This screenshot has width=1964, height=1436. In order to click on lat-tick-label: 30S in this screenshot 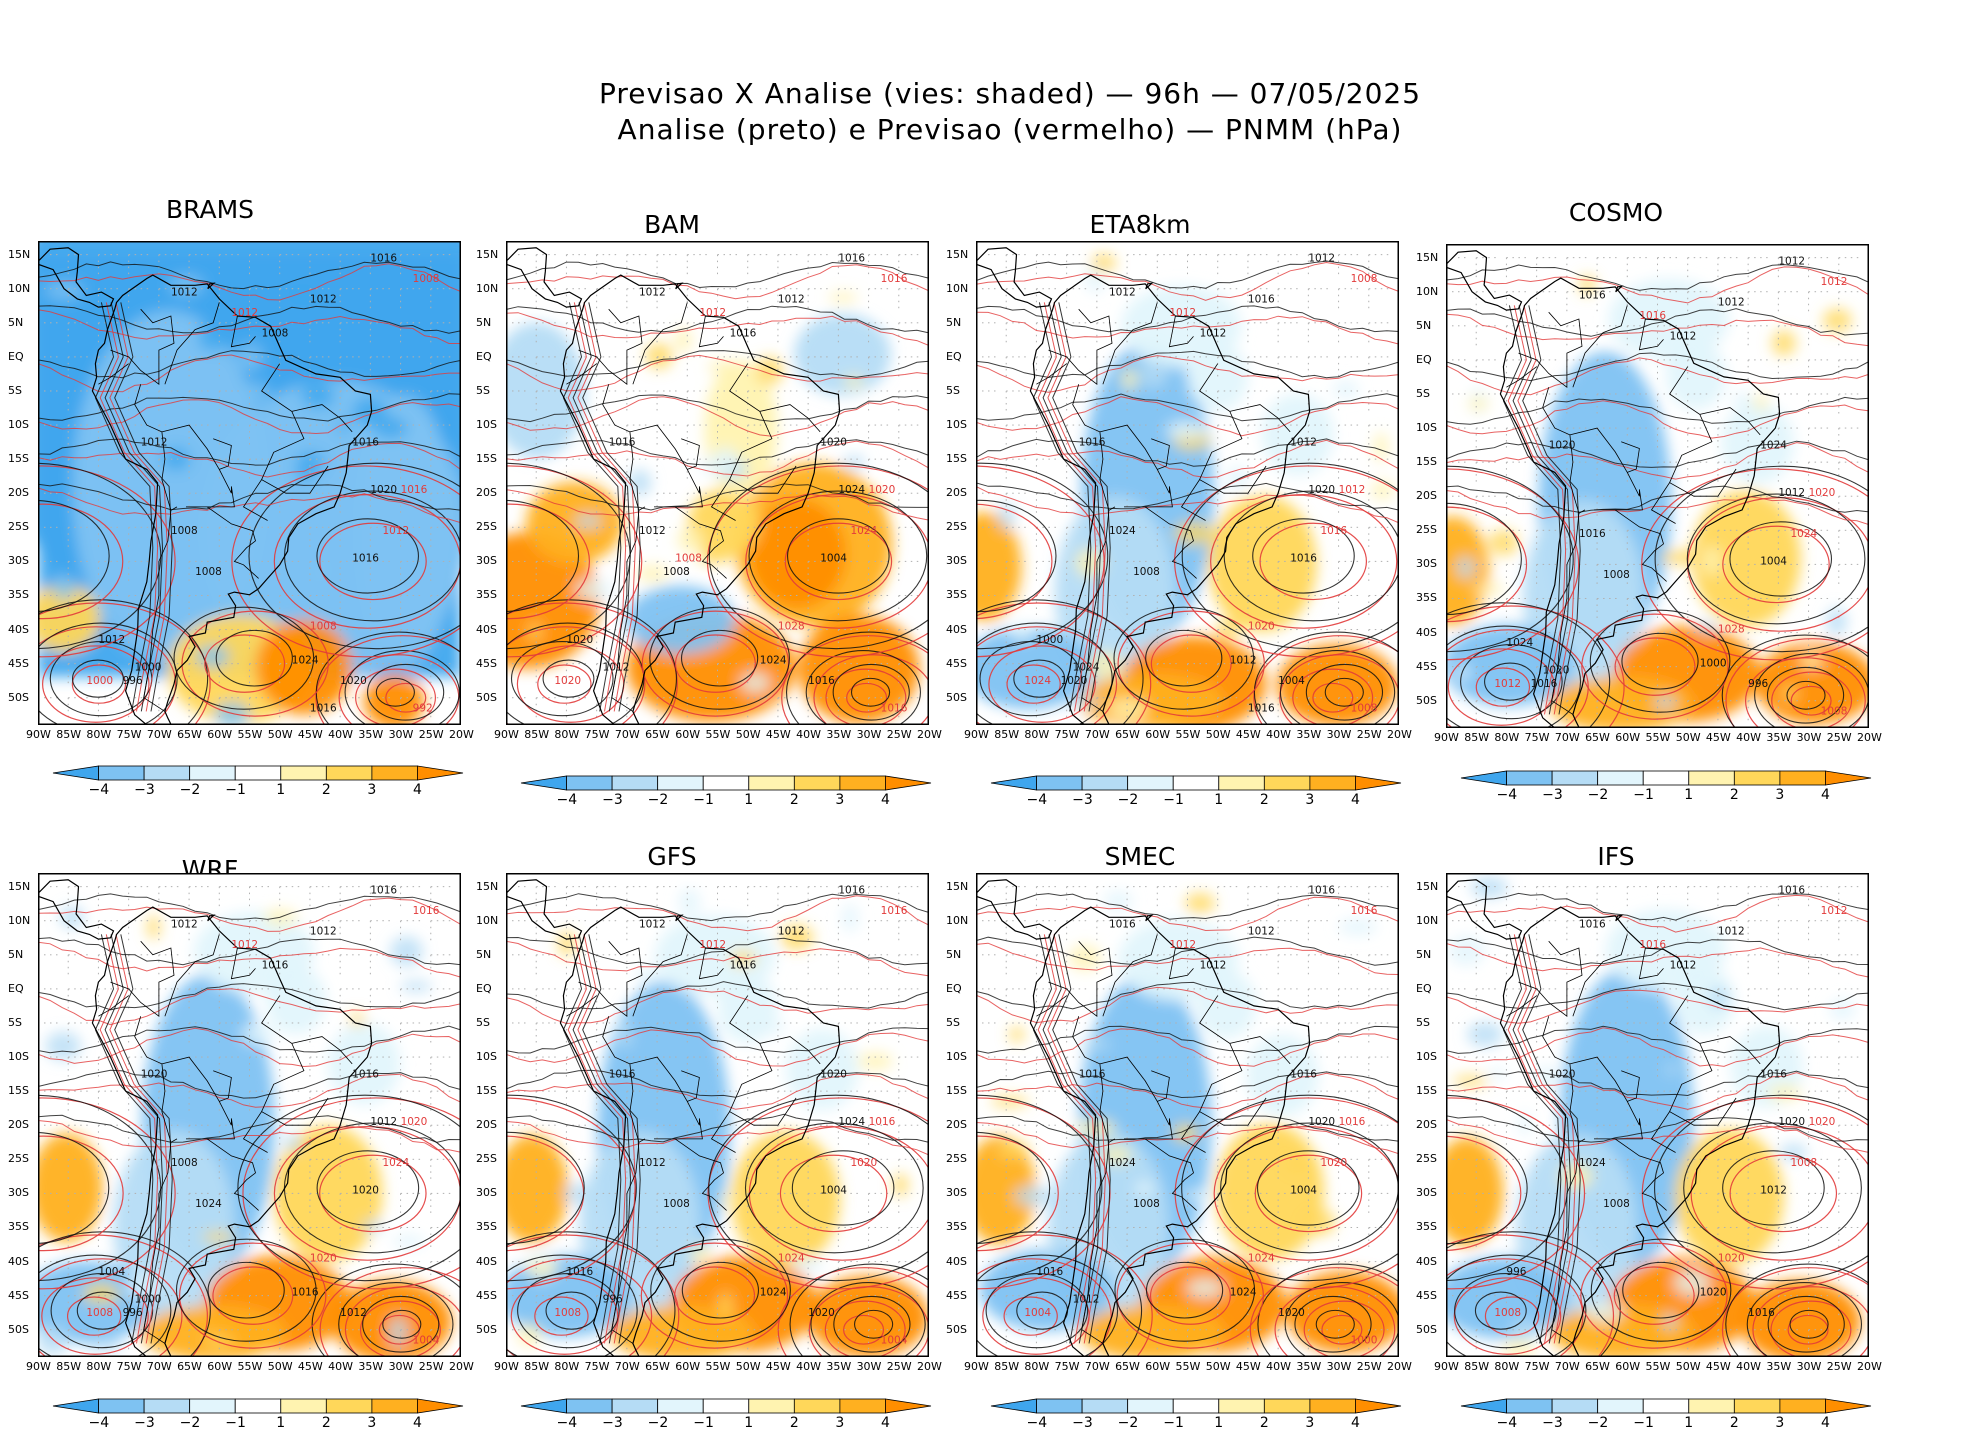, I will do `click(18, 1193)`.